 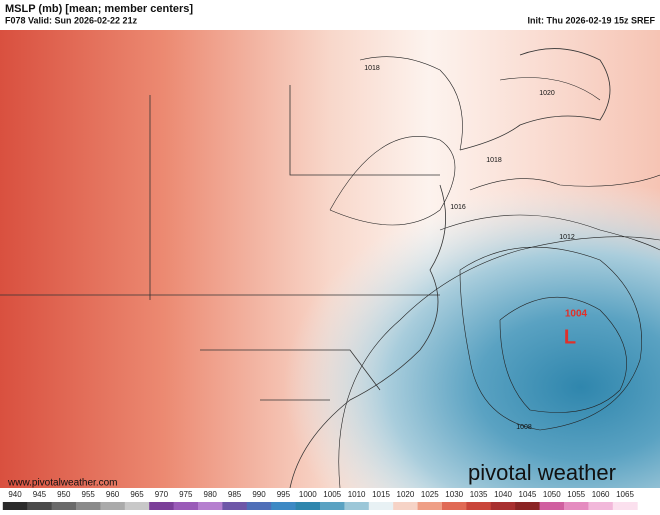 What do you see at coordinates (99, 9) in the screenshot?
I see `title: MSLP (mb) [mean; member centers]` at bounding box center [99, 9].